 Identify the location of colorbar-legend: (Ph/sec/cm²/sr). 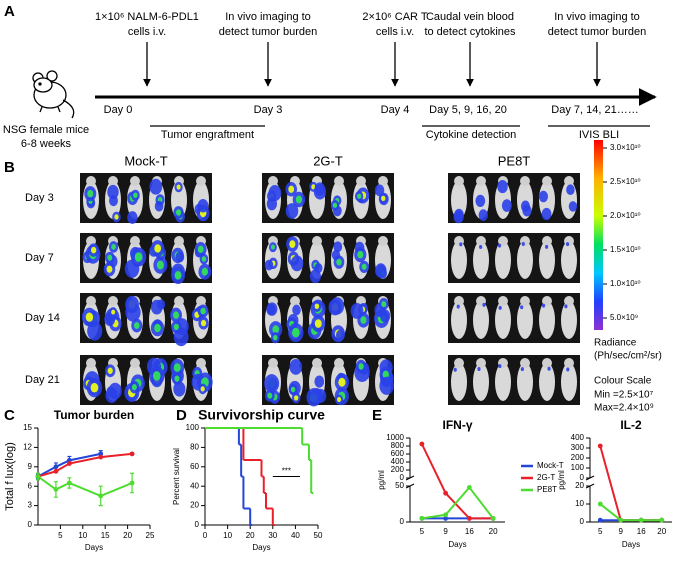
(628, 356).